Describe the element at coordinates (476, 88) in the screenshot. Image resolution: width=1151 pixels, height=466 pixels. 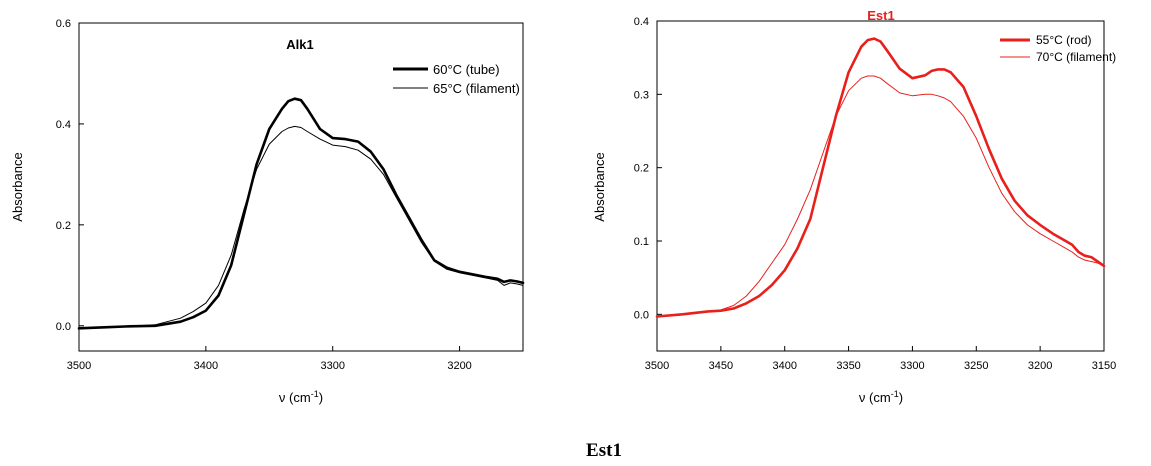
I see `legend-label-65c: 65°C (filament)` at that location.